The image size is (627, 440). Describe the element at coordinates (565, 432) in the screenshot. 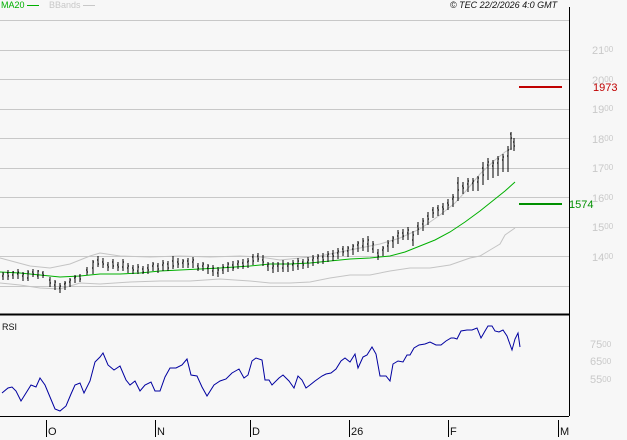

I see `x-label-mar: M` at that location.